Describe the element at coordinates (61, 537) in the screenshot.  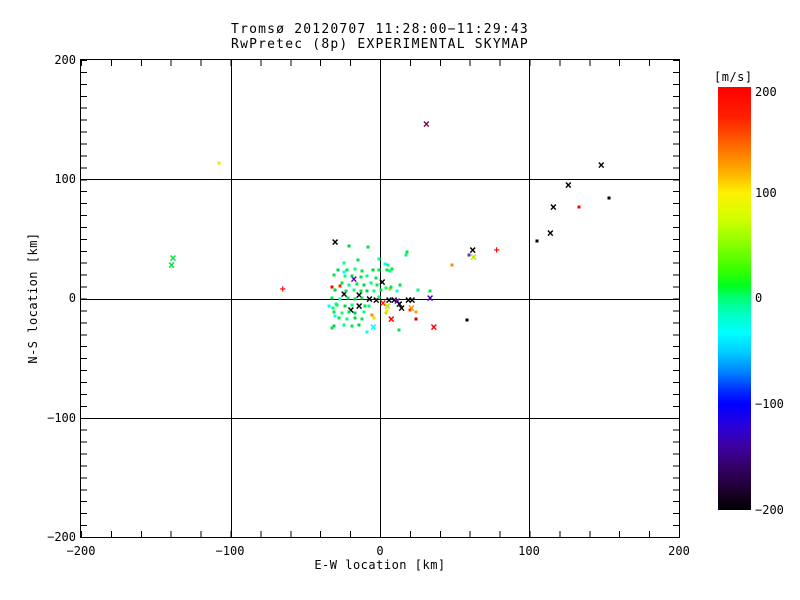
I see `y-tick-label-neg200: −200` at that location.